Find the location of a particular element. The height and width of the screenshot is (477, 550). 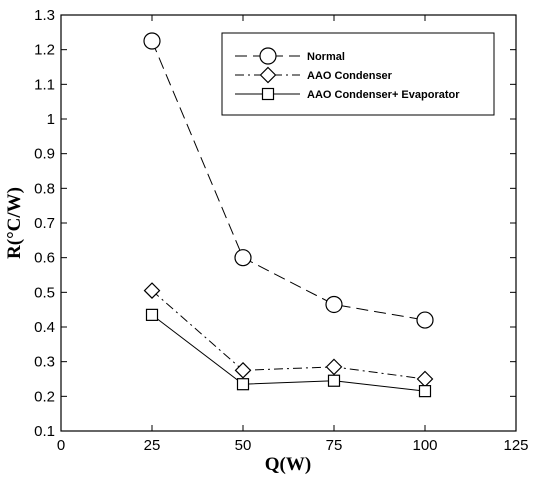

y-tick-label: 0.8 is located at coordinates (44, 188).